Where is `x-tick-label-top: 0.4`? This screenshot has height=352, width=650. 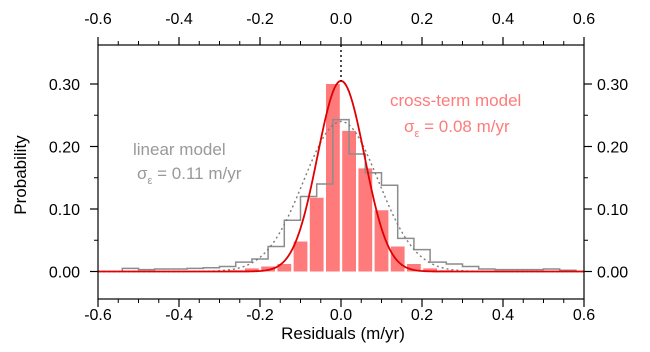
x-tick-label-top: 0.4 is located at coordinates (503, 19).